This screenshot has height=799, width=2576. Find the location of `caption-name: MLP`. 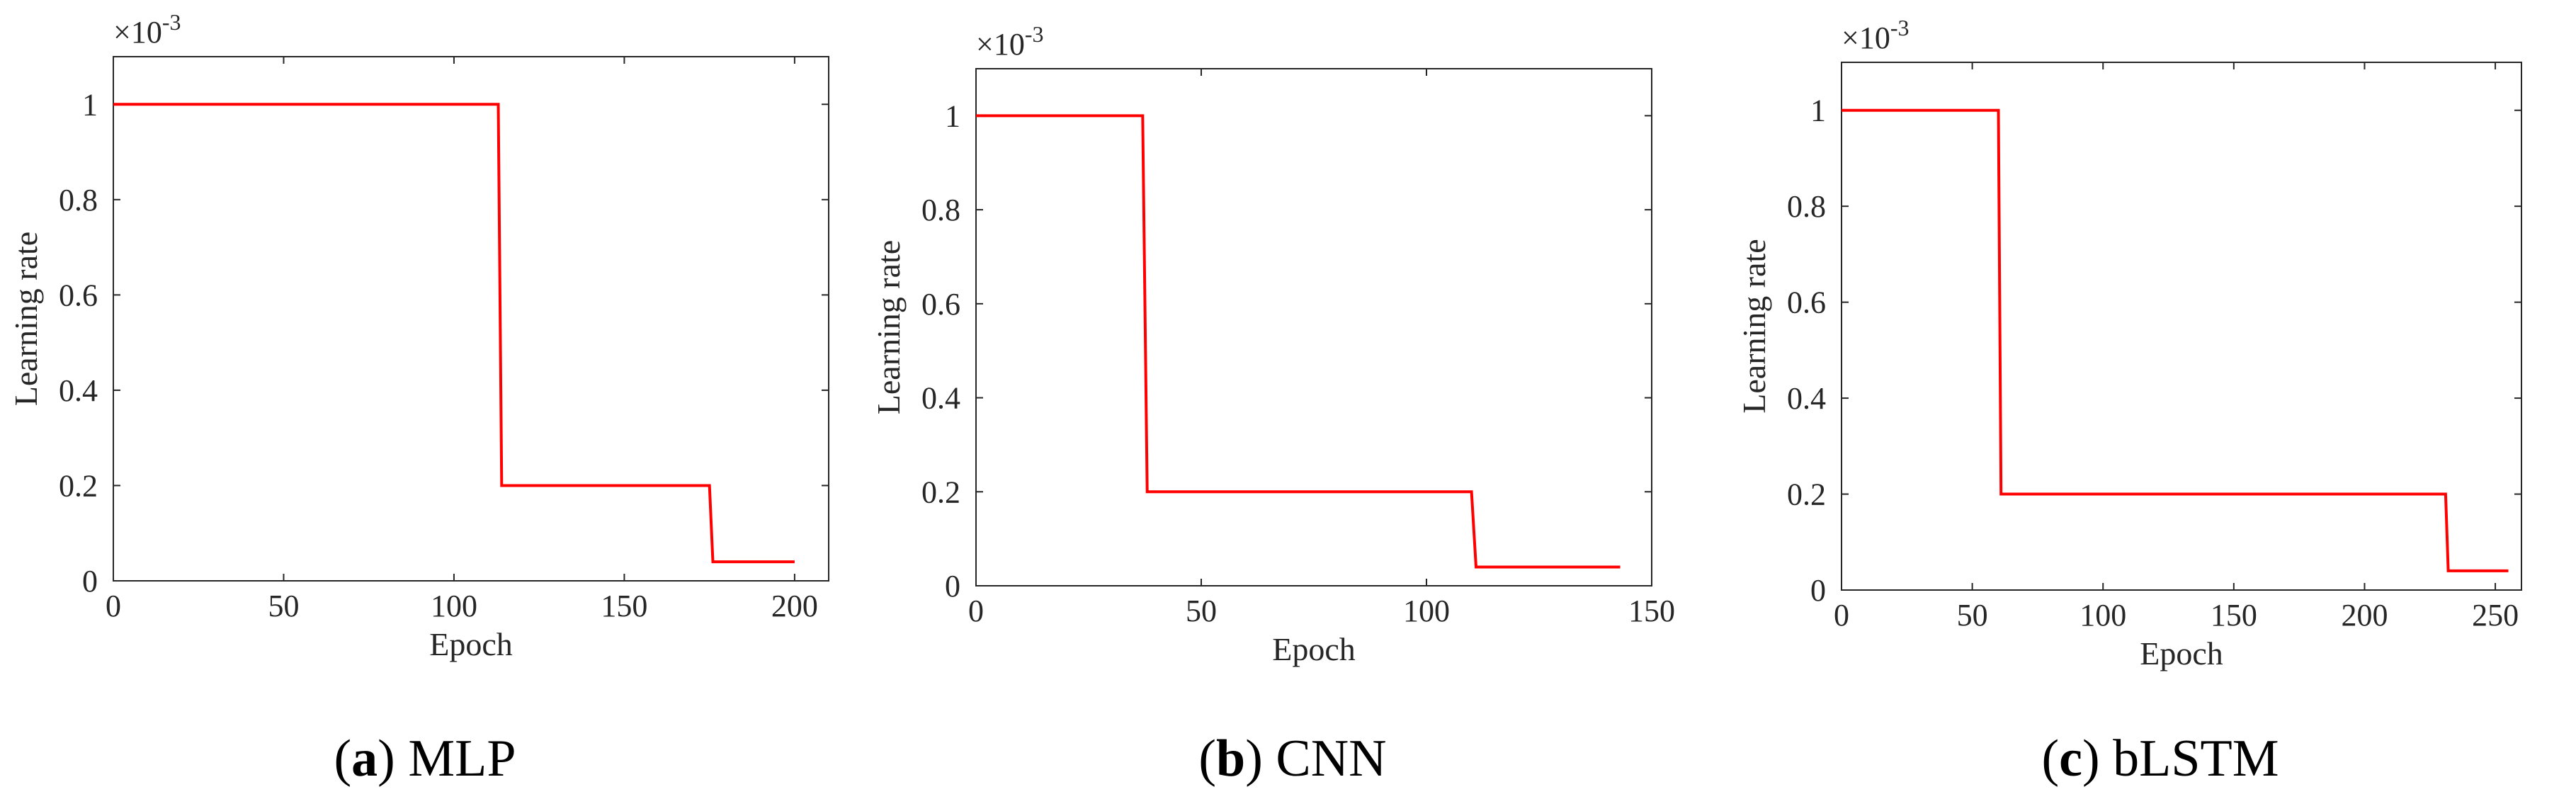

caption-name: MLP is located at coordinates (462, 759).